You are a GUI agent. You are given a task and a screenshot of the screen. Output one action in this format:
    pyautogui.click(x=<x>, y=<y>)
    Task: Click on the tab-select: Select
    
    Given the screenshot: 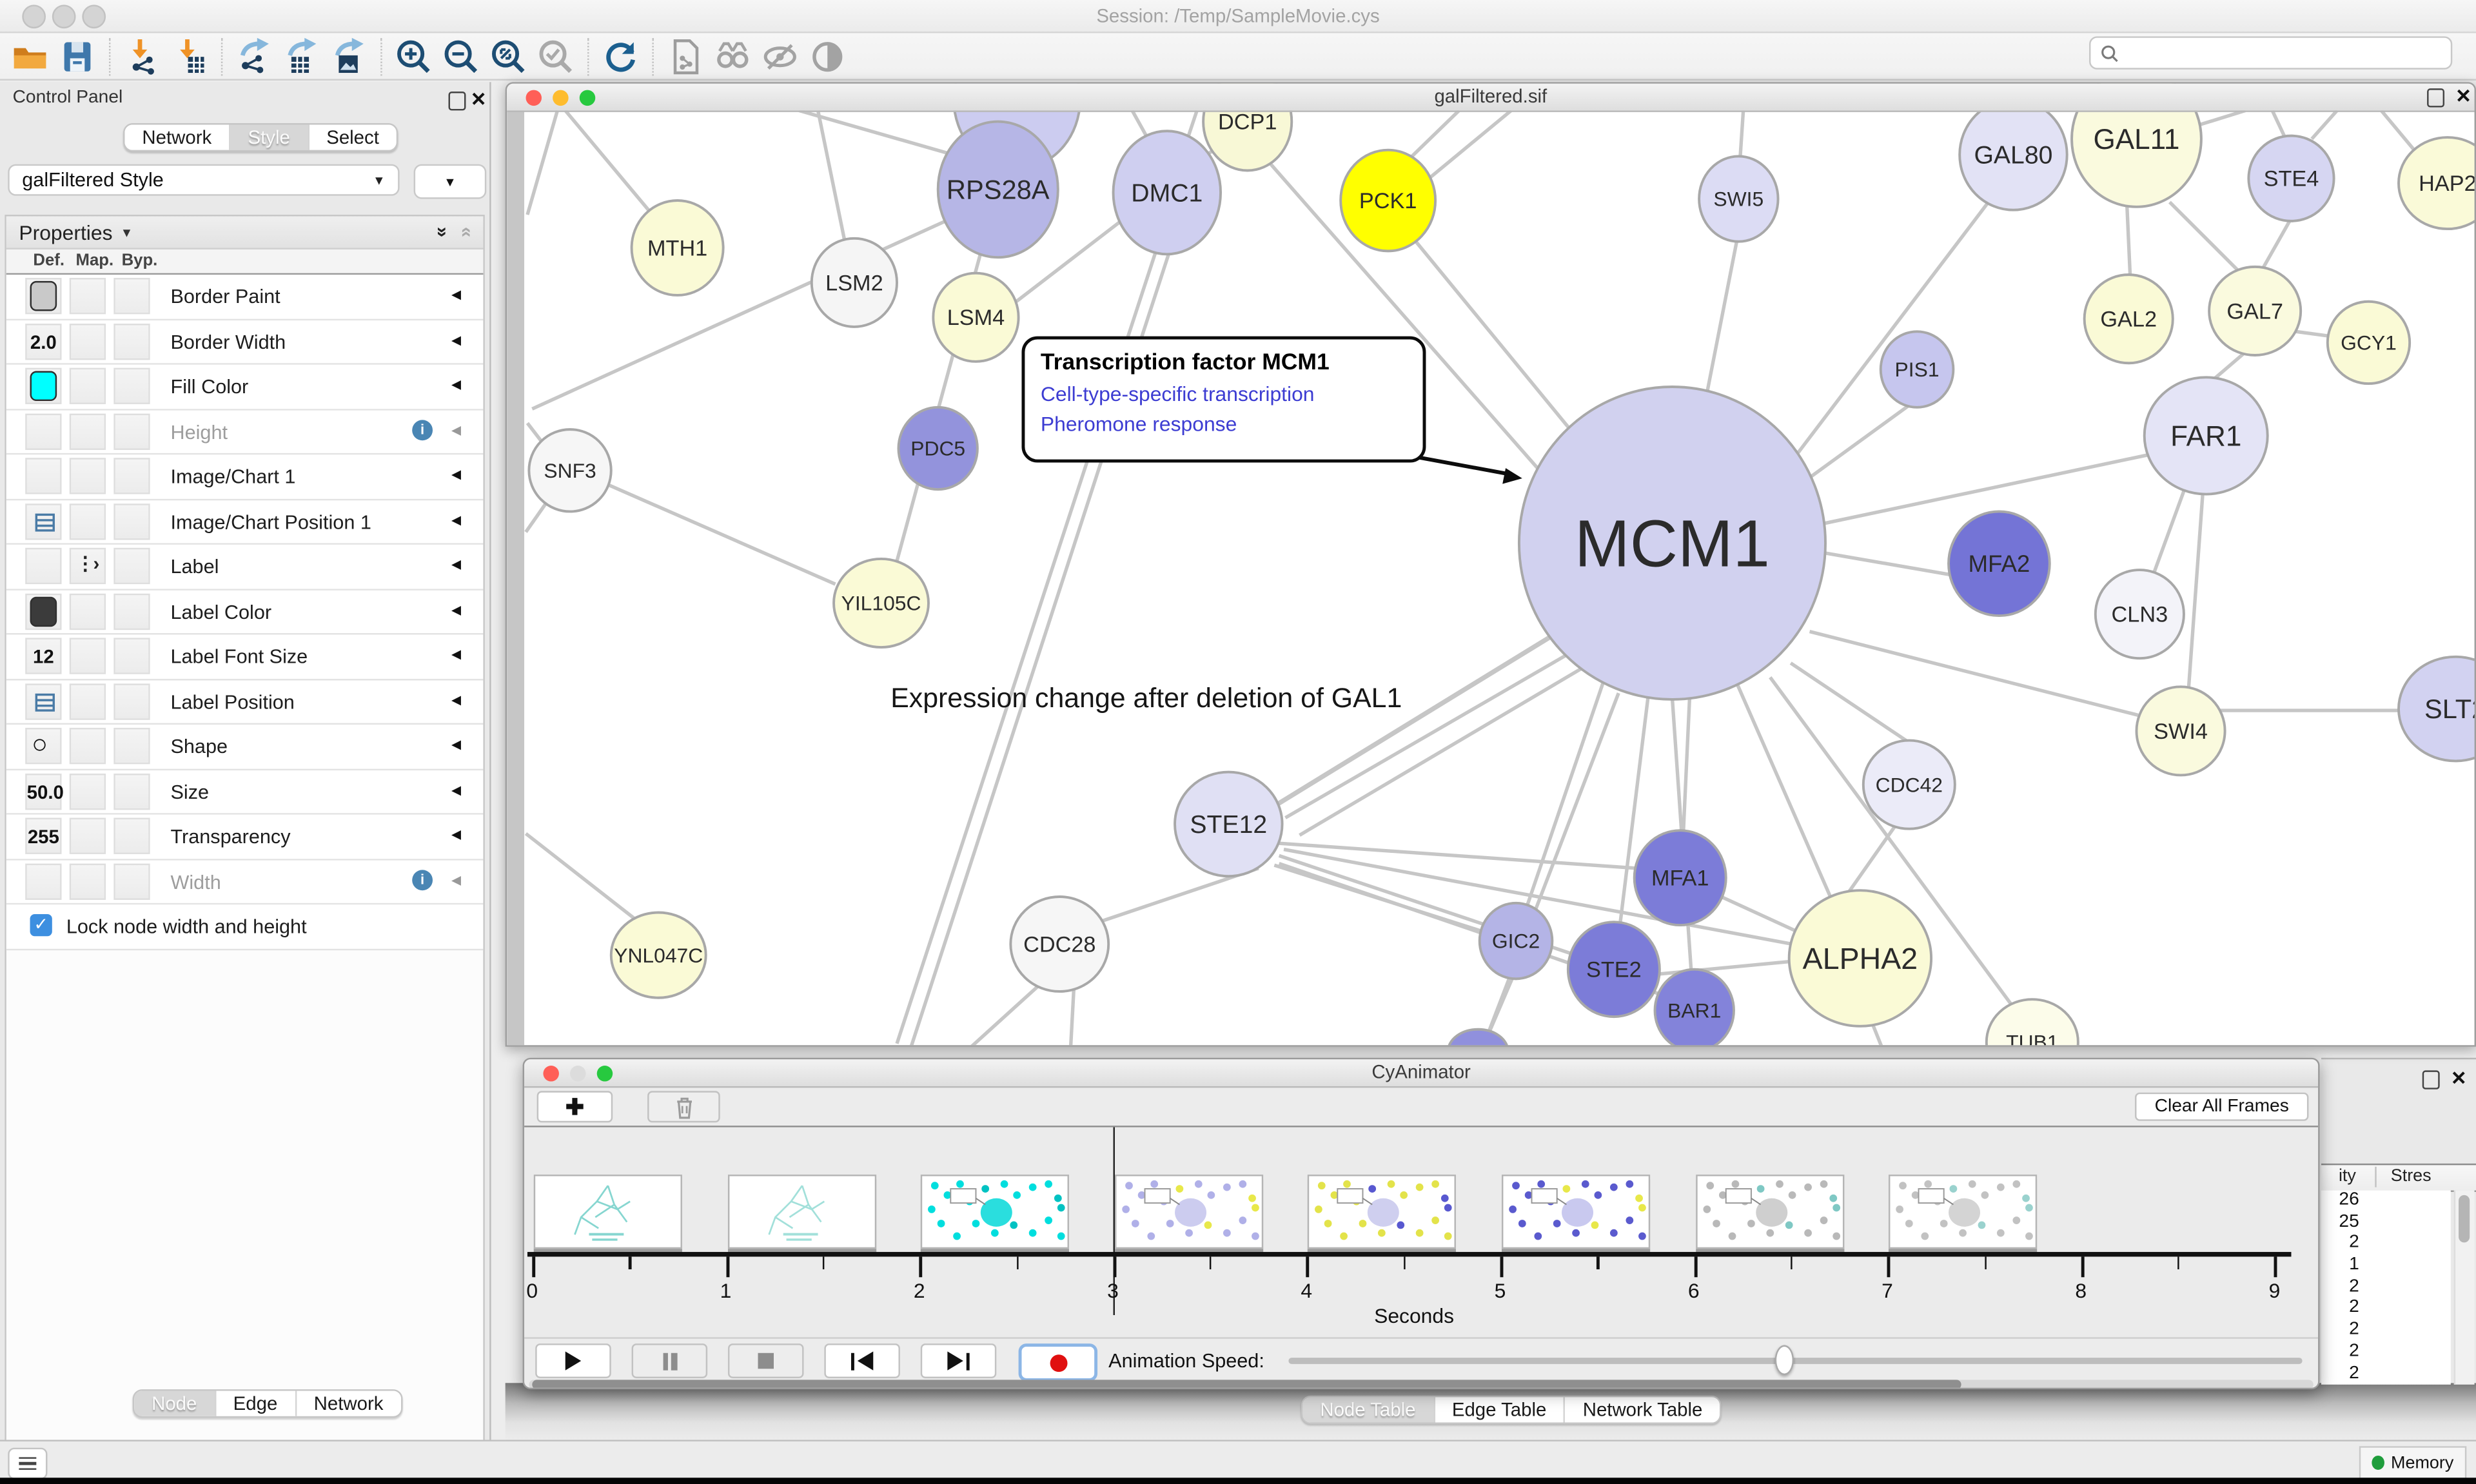 What is the action you would take?
    pyautogui.click(x=353, y=137)
    